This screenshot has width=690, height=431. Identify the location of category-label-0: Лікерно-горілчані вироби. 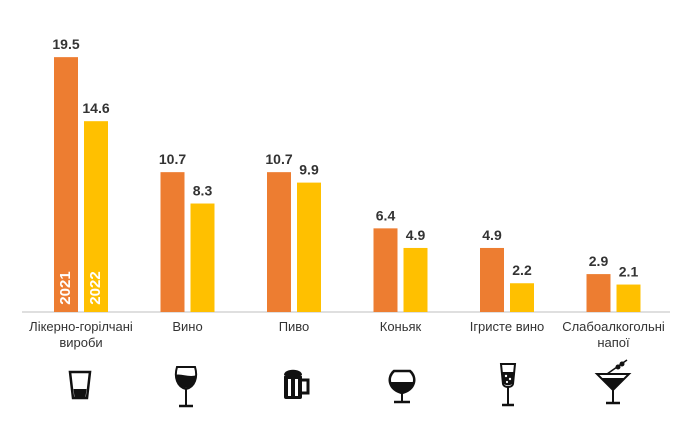
(81, 334).